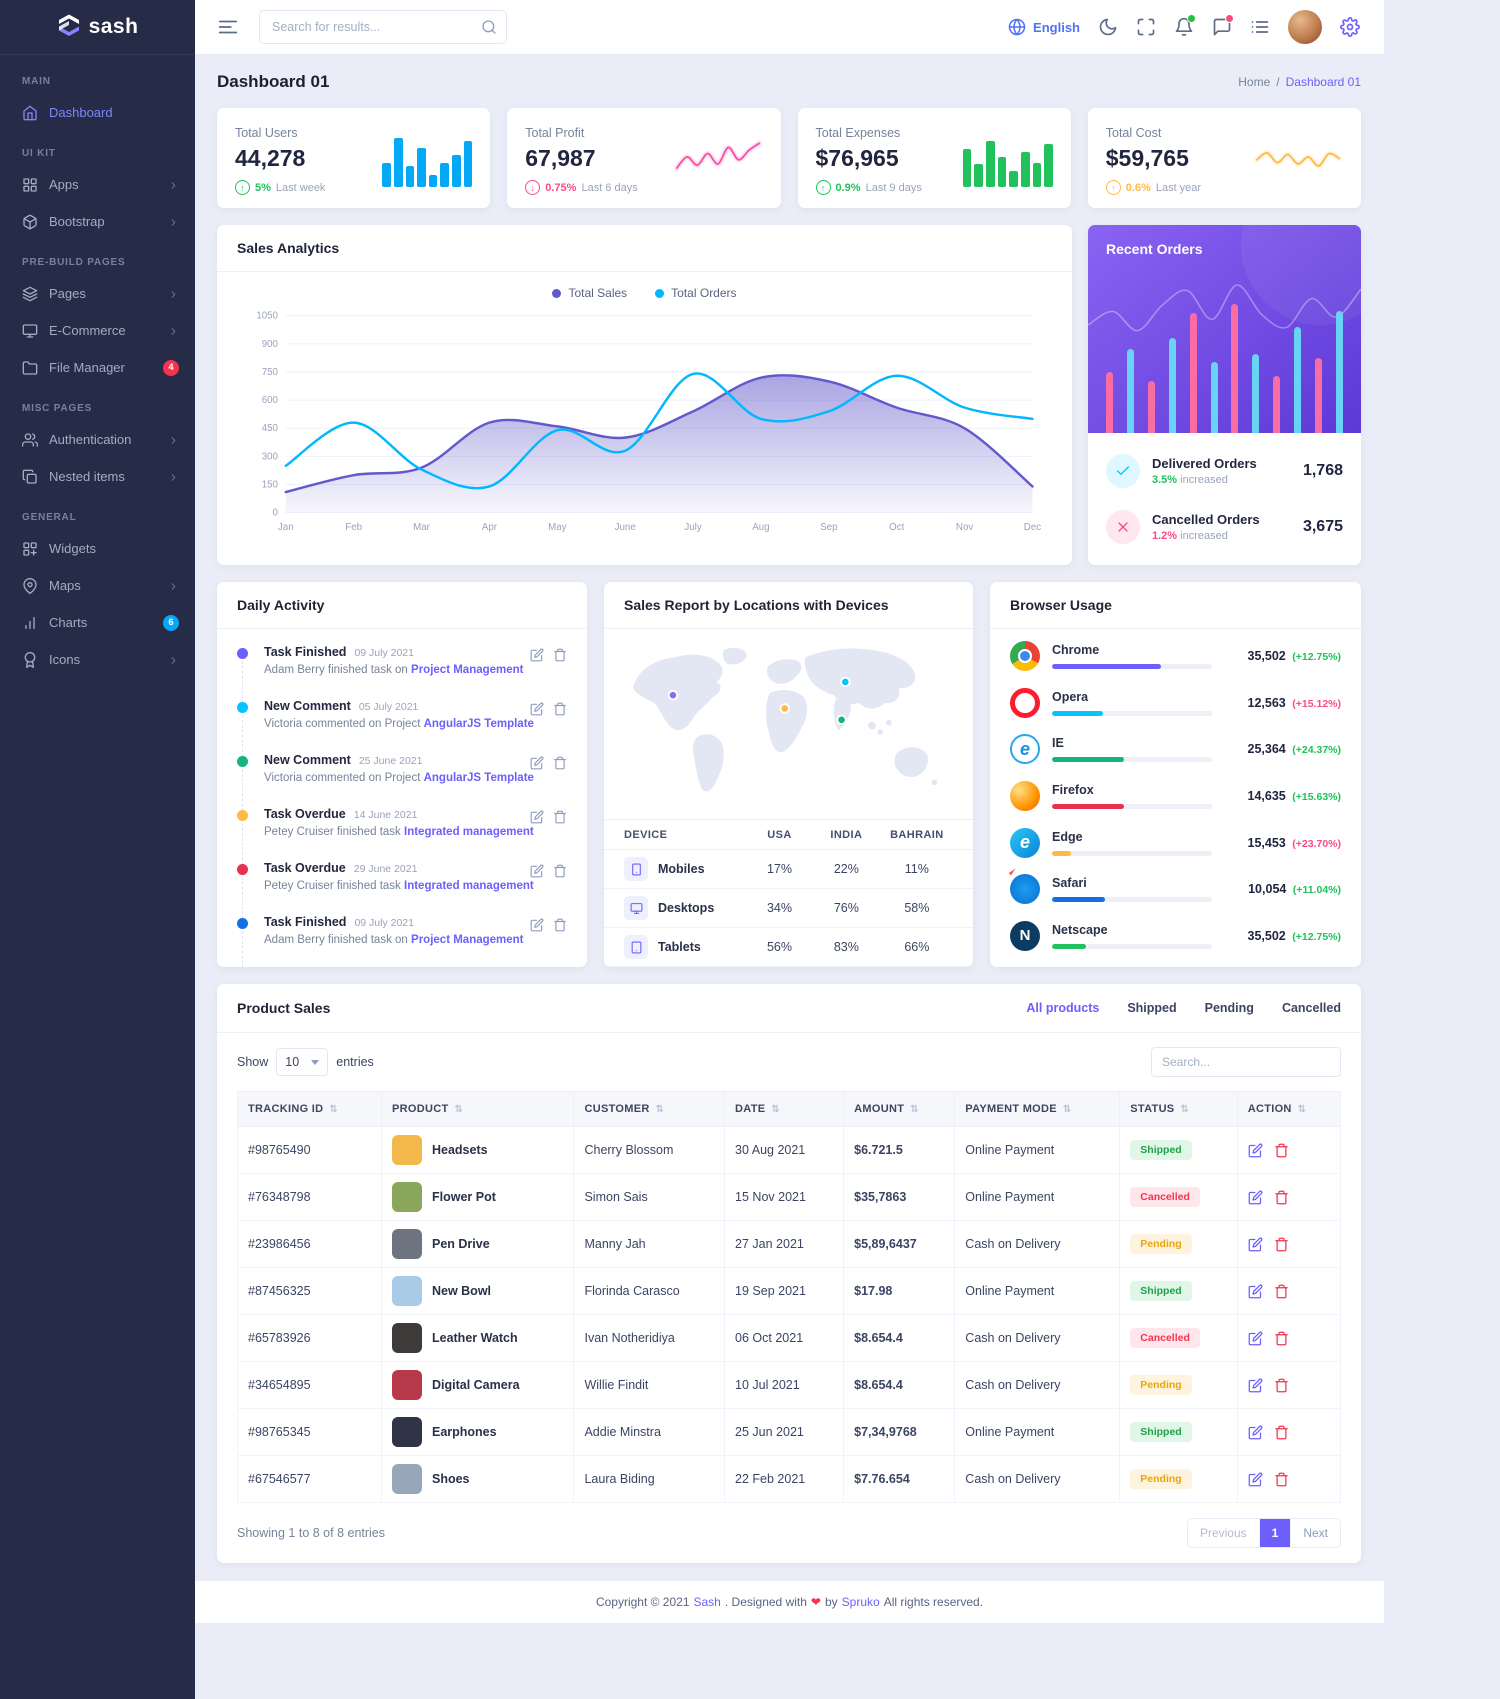  Describe the element at coordinates (1267, 889) in the screenshot. I see `browser-value: 10,054` at that location.